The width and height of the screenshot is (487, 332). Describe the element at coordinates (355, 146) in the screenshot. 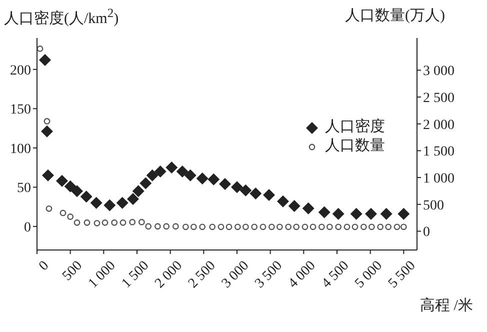

I see `legend-label: 人口数量` at that location.